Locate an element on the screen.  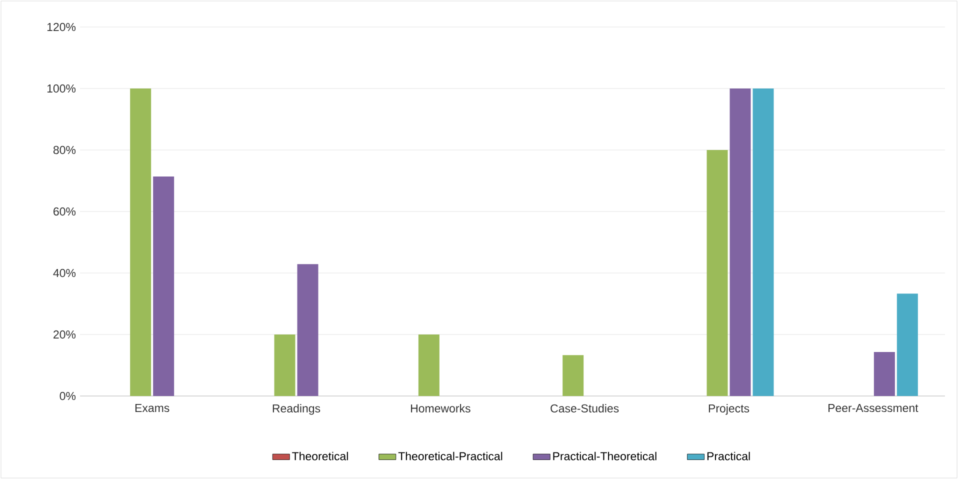
y-tick-label: 40% is located at coordinates (64, 273).